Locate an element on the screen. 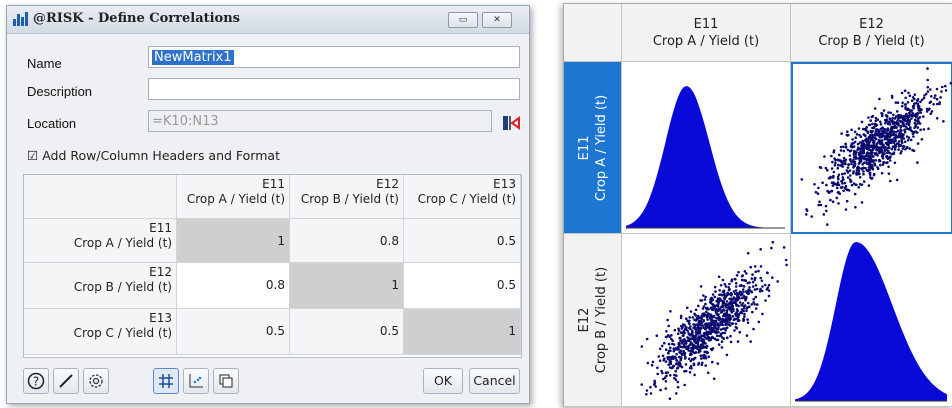  headers-checkbox: ☑ Add Row/Column Headers and Format is located at coordinates (153, 155).